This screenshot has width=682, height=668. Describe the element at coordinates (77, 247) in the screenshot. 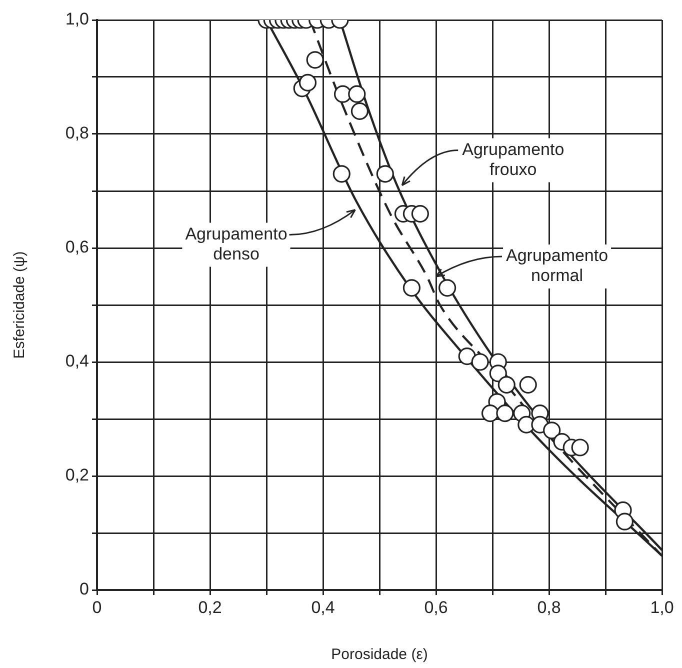

I see `y-tick-label: 0,6` at that location.